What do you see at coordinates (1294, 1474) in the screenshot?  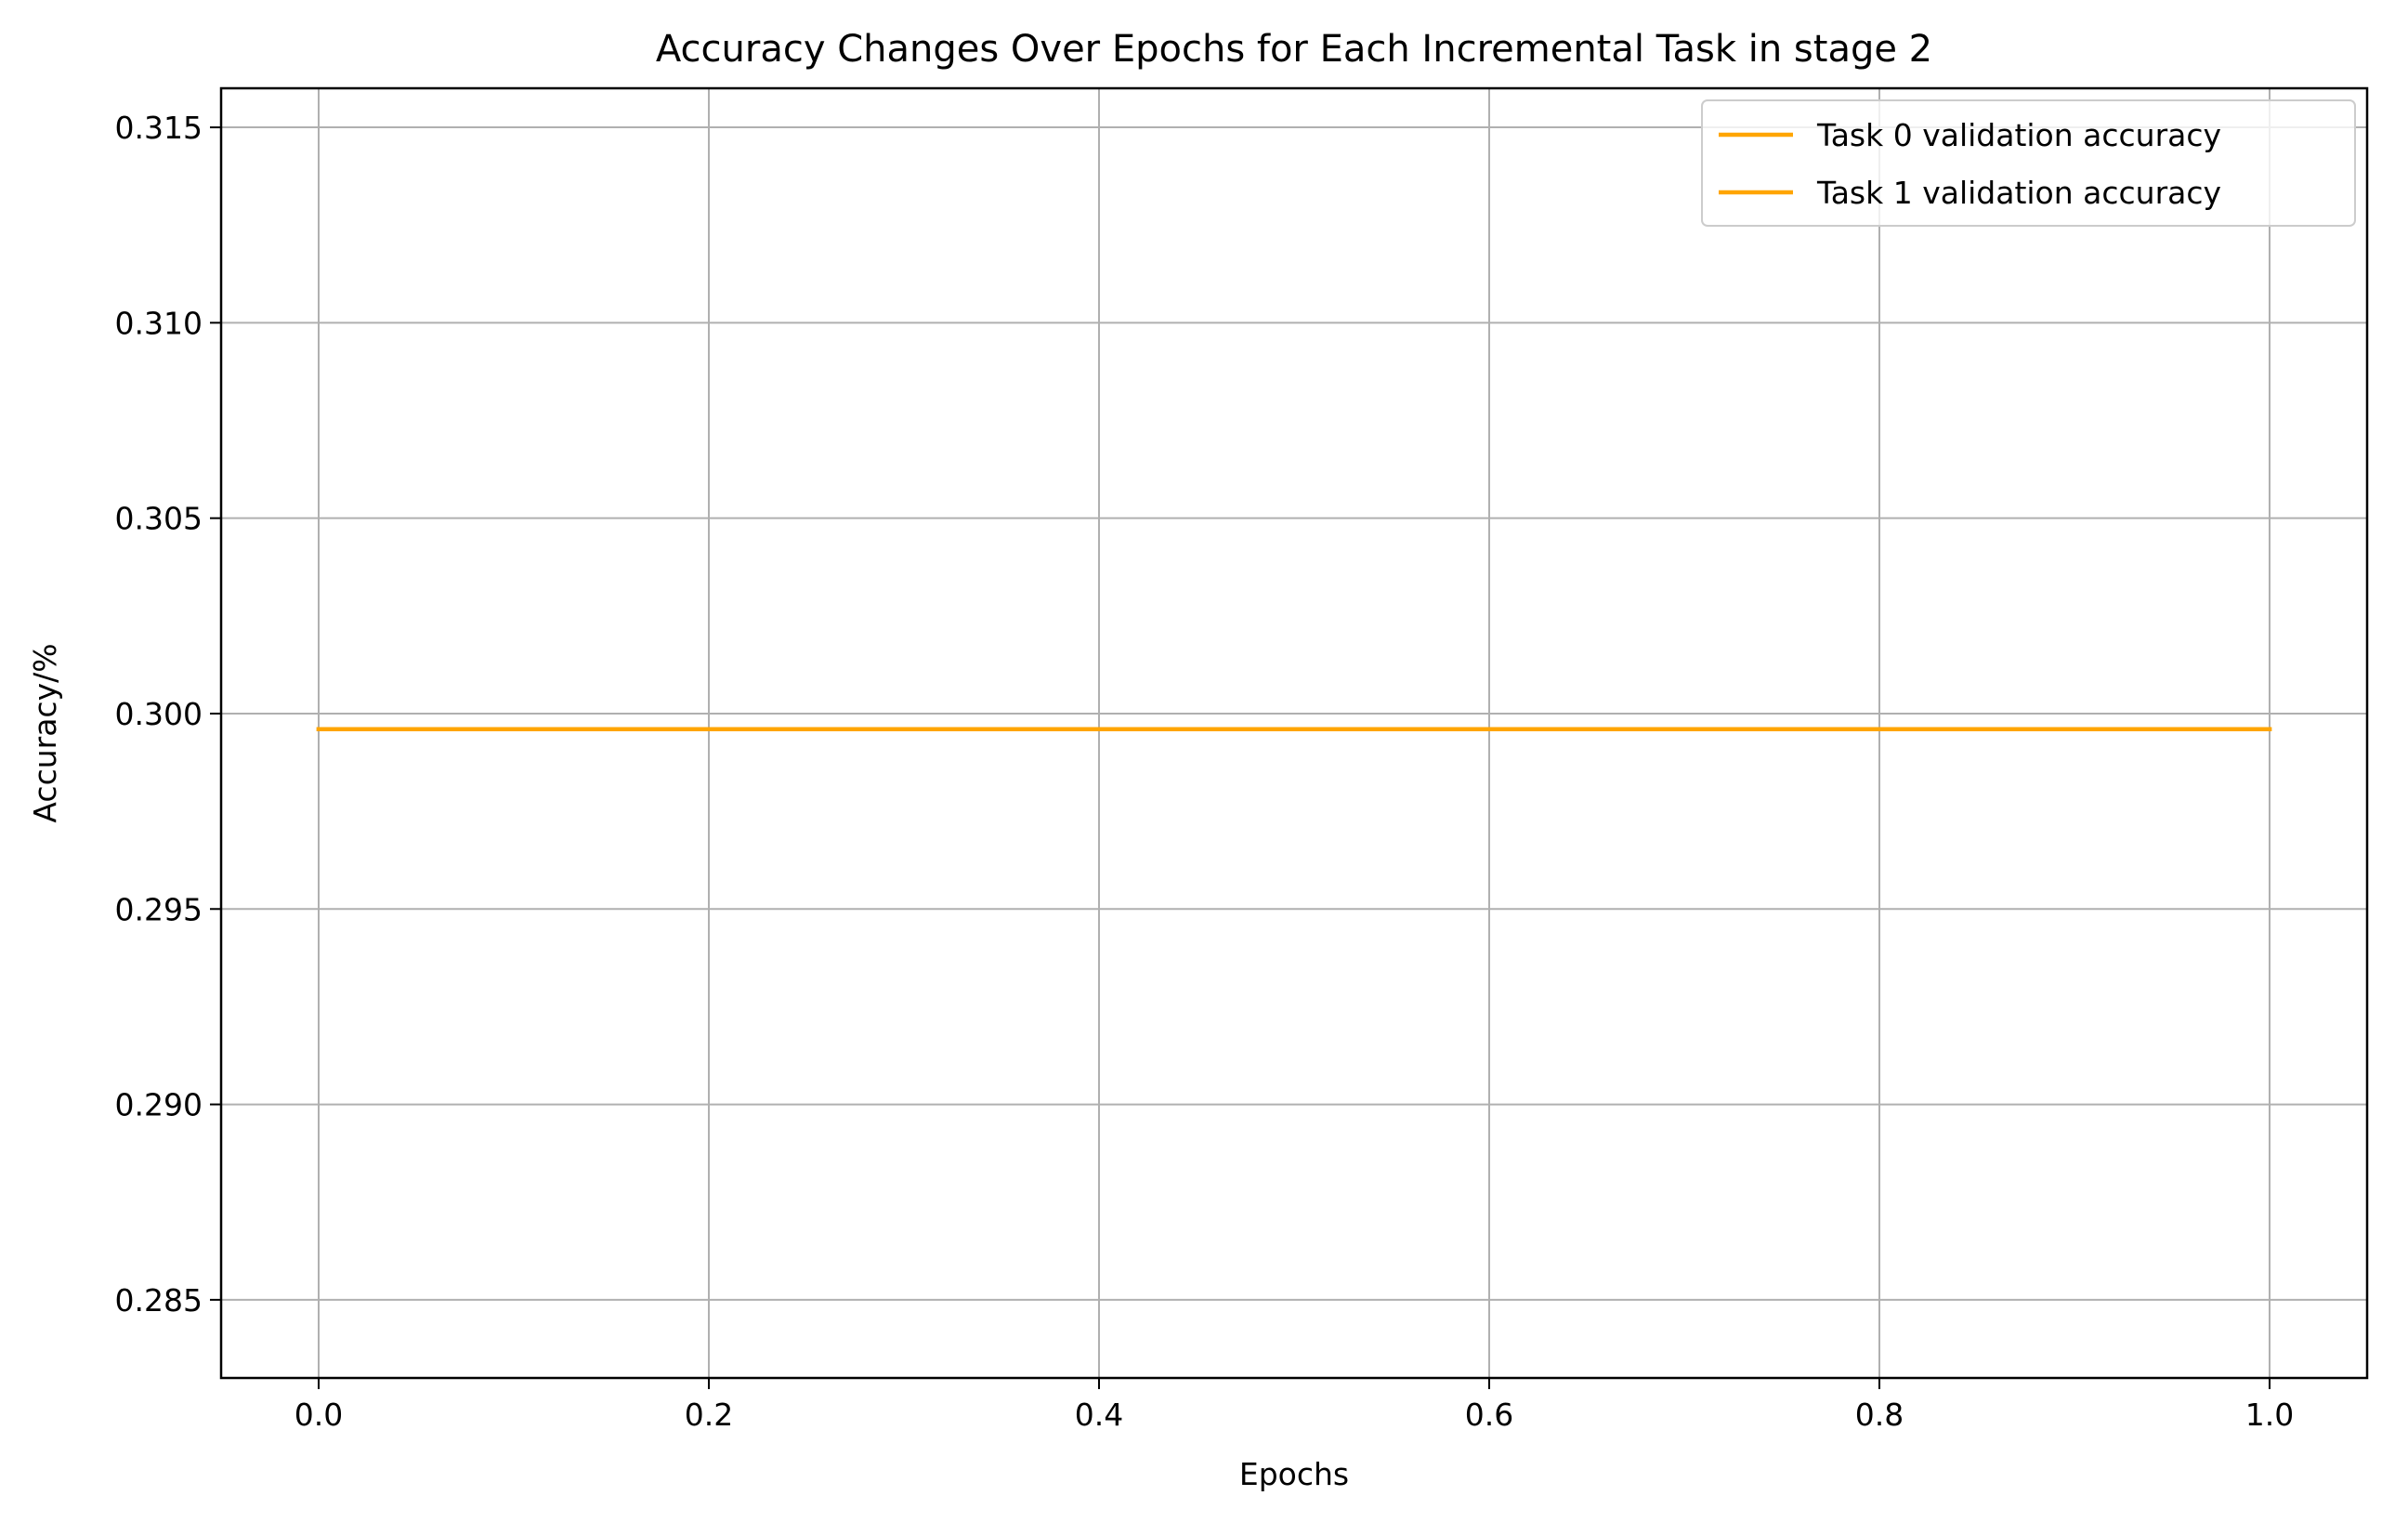 I see `x-axis-label: Epochs` at bounding box center [1294, 1474].